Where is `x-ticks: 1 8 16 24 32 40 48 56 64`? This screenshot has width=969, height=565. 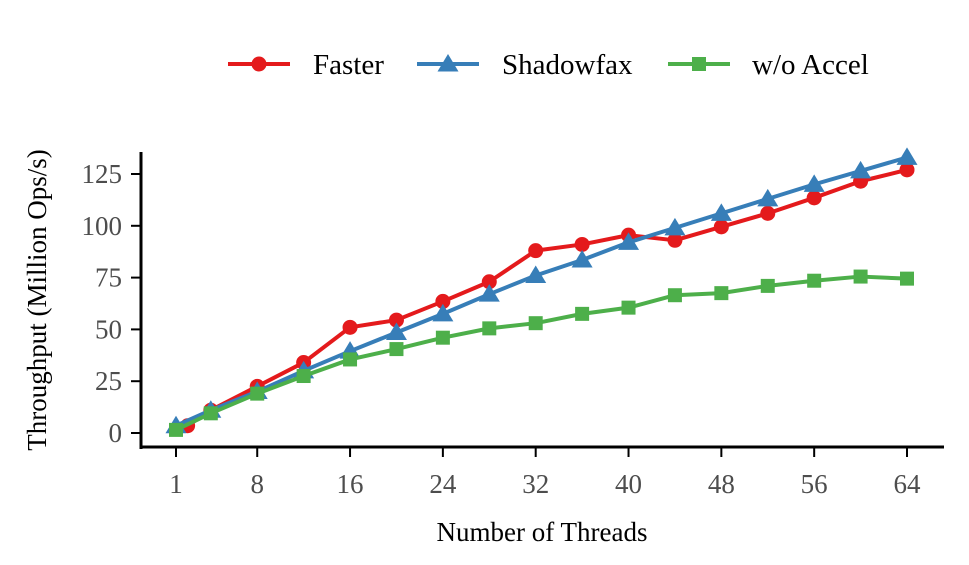
x-ticks: 1 8 16 24 32 40 48 56 64 is located at coordinates (545, 473).